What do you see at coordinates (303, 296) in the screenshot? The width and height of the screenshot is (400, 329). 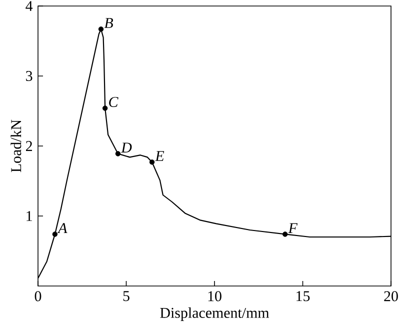 I see `x-tick-label: 15` at bounding box center [303, 296].